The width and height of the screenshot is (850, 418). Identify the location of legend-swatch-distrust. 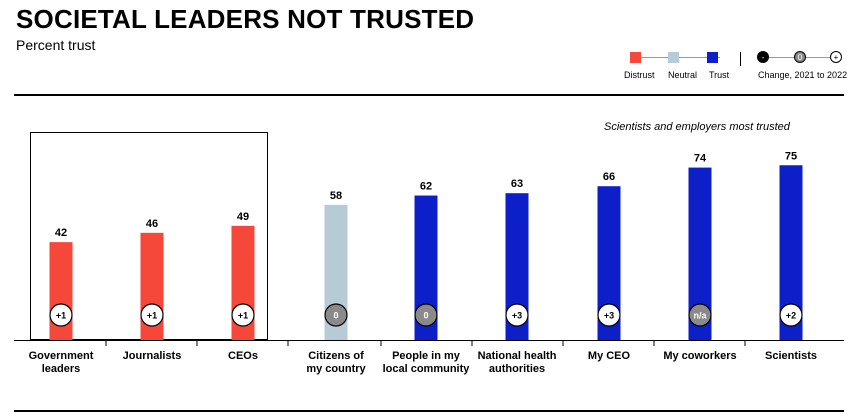
(635, 57).